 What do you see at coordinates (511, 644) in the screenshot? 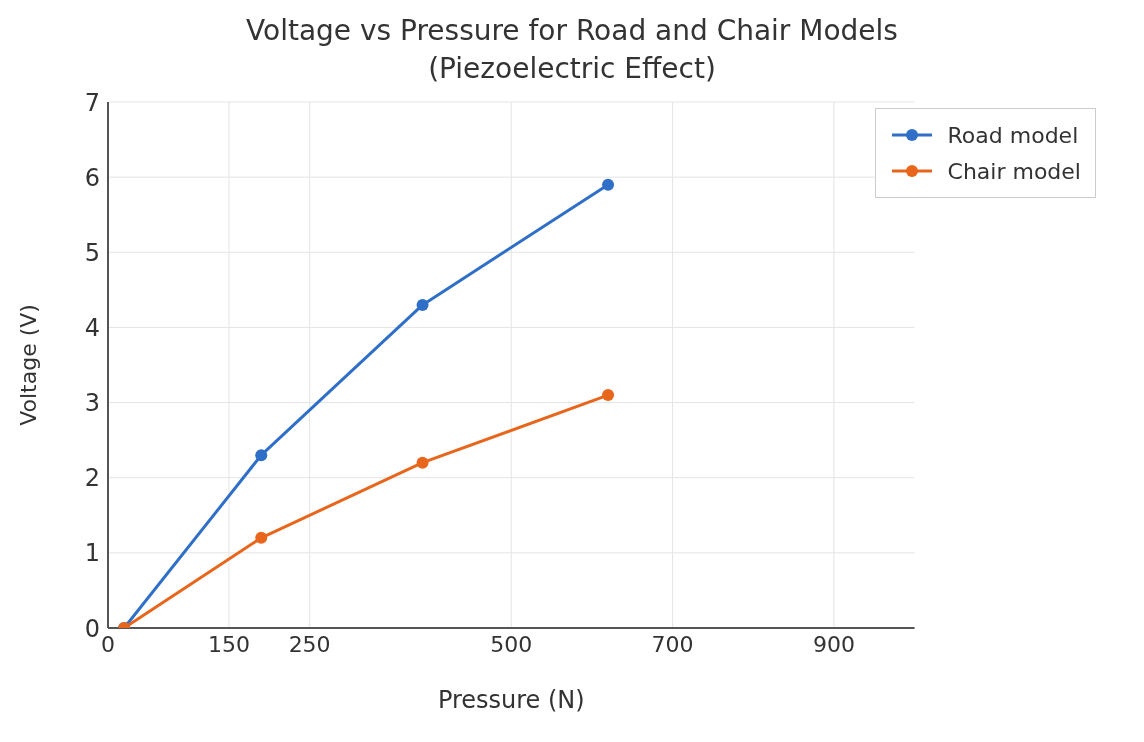
I see `x-tick-label: 500` at bounding box center [511, 644].